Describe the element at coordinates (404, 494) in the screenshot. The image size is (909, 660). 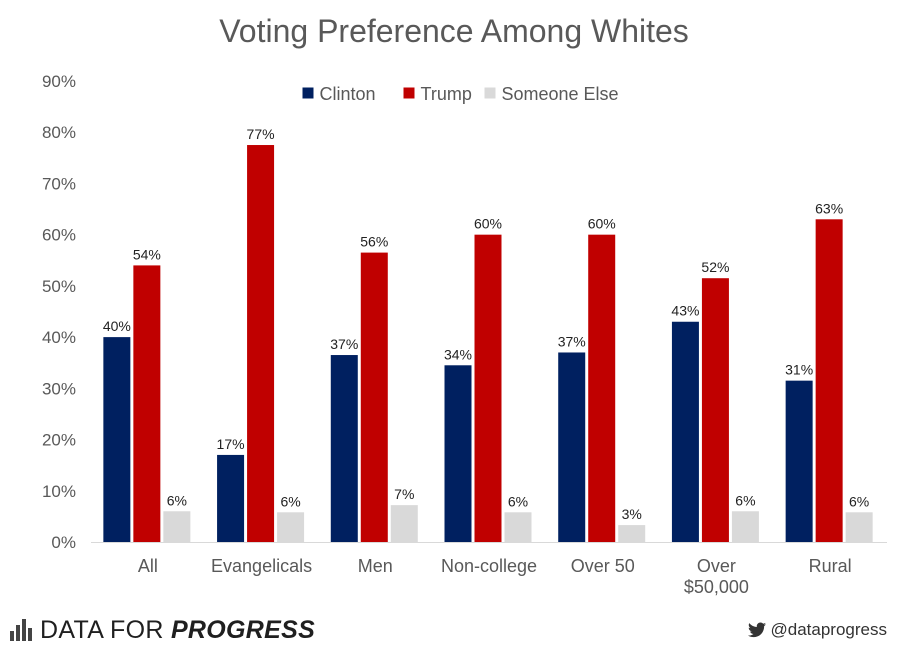
I see `data-label: 7%` at that location.